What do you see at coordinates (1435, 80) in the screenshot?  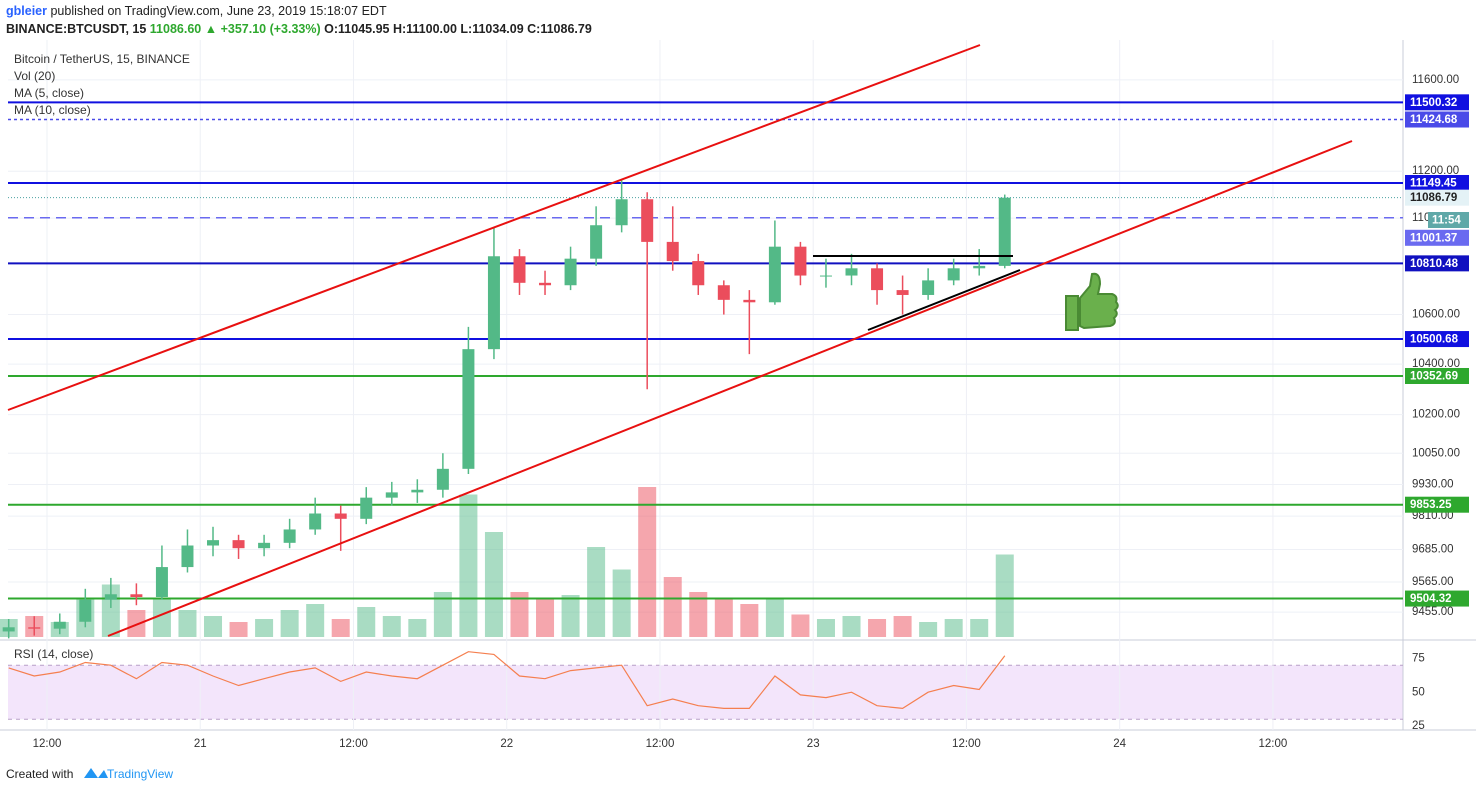 I see `y-tick-label: 11600.00` at bounding box center [1435, 80].